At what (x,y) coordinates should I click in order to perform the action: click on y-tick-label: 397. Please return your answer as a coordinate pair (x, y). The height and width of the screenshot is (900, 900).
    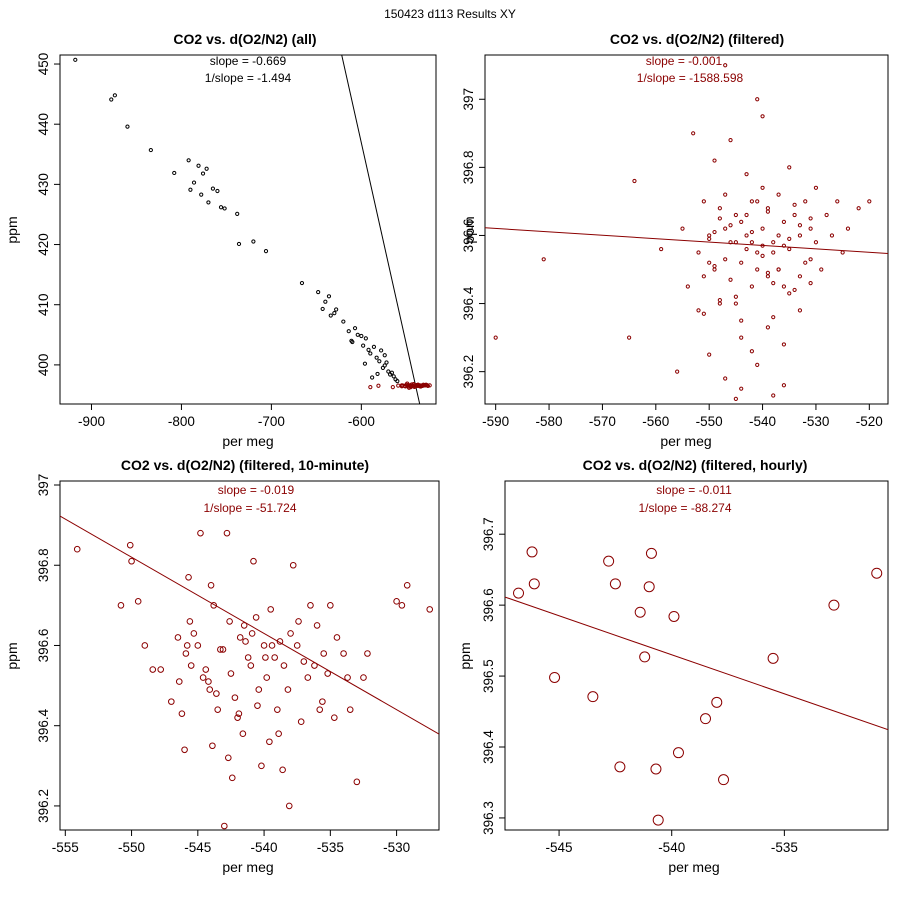
    Looking at the image, I should click on (468, 99).